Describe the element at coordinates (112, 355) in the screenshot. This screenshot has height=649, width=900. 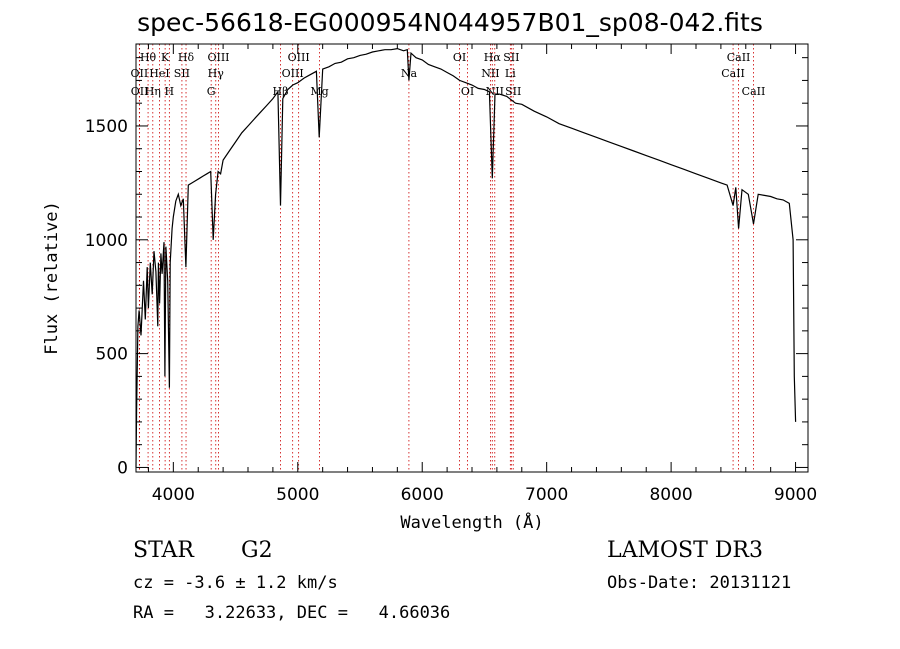
I see `y-tick-label: 500` at that location.